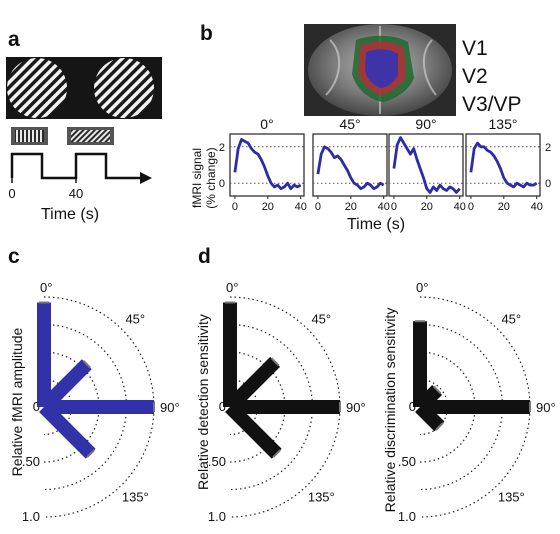 The height and width of the screenshot is (534, 560). Describe the element at coordinates (17, 401) in the screenshot. I see `panel-c-ylabel: Relative fMRI amplitude` at that location.